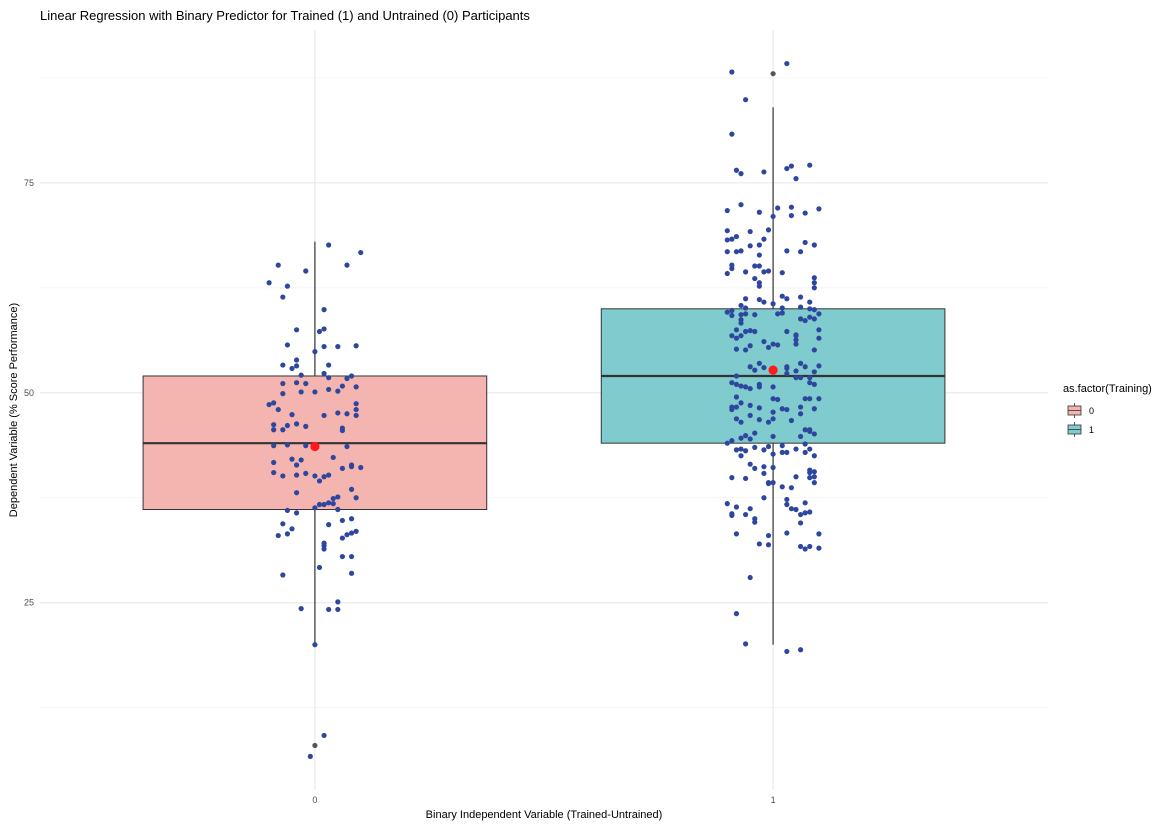 The height and width of the screenshot is (826, 1160). What do you see at coordinates (544, 408) in the screenshot?
I see `mean-markers` at bounding box center [544, 408].